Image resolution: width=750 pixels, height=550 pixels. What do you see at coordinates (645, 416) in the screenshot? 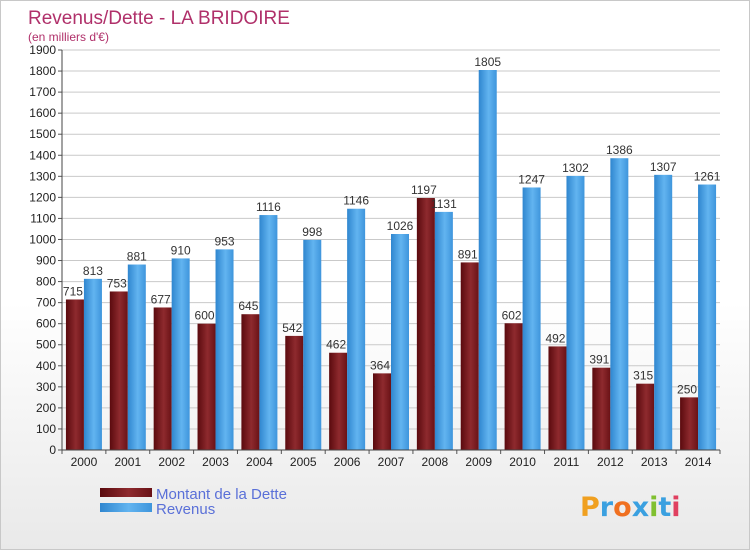
I see `bar-debt-2013` at bounding box center [645, 416].